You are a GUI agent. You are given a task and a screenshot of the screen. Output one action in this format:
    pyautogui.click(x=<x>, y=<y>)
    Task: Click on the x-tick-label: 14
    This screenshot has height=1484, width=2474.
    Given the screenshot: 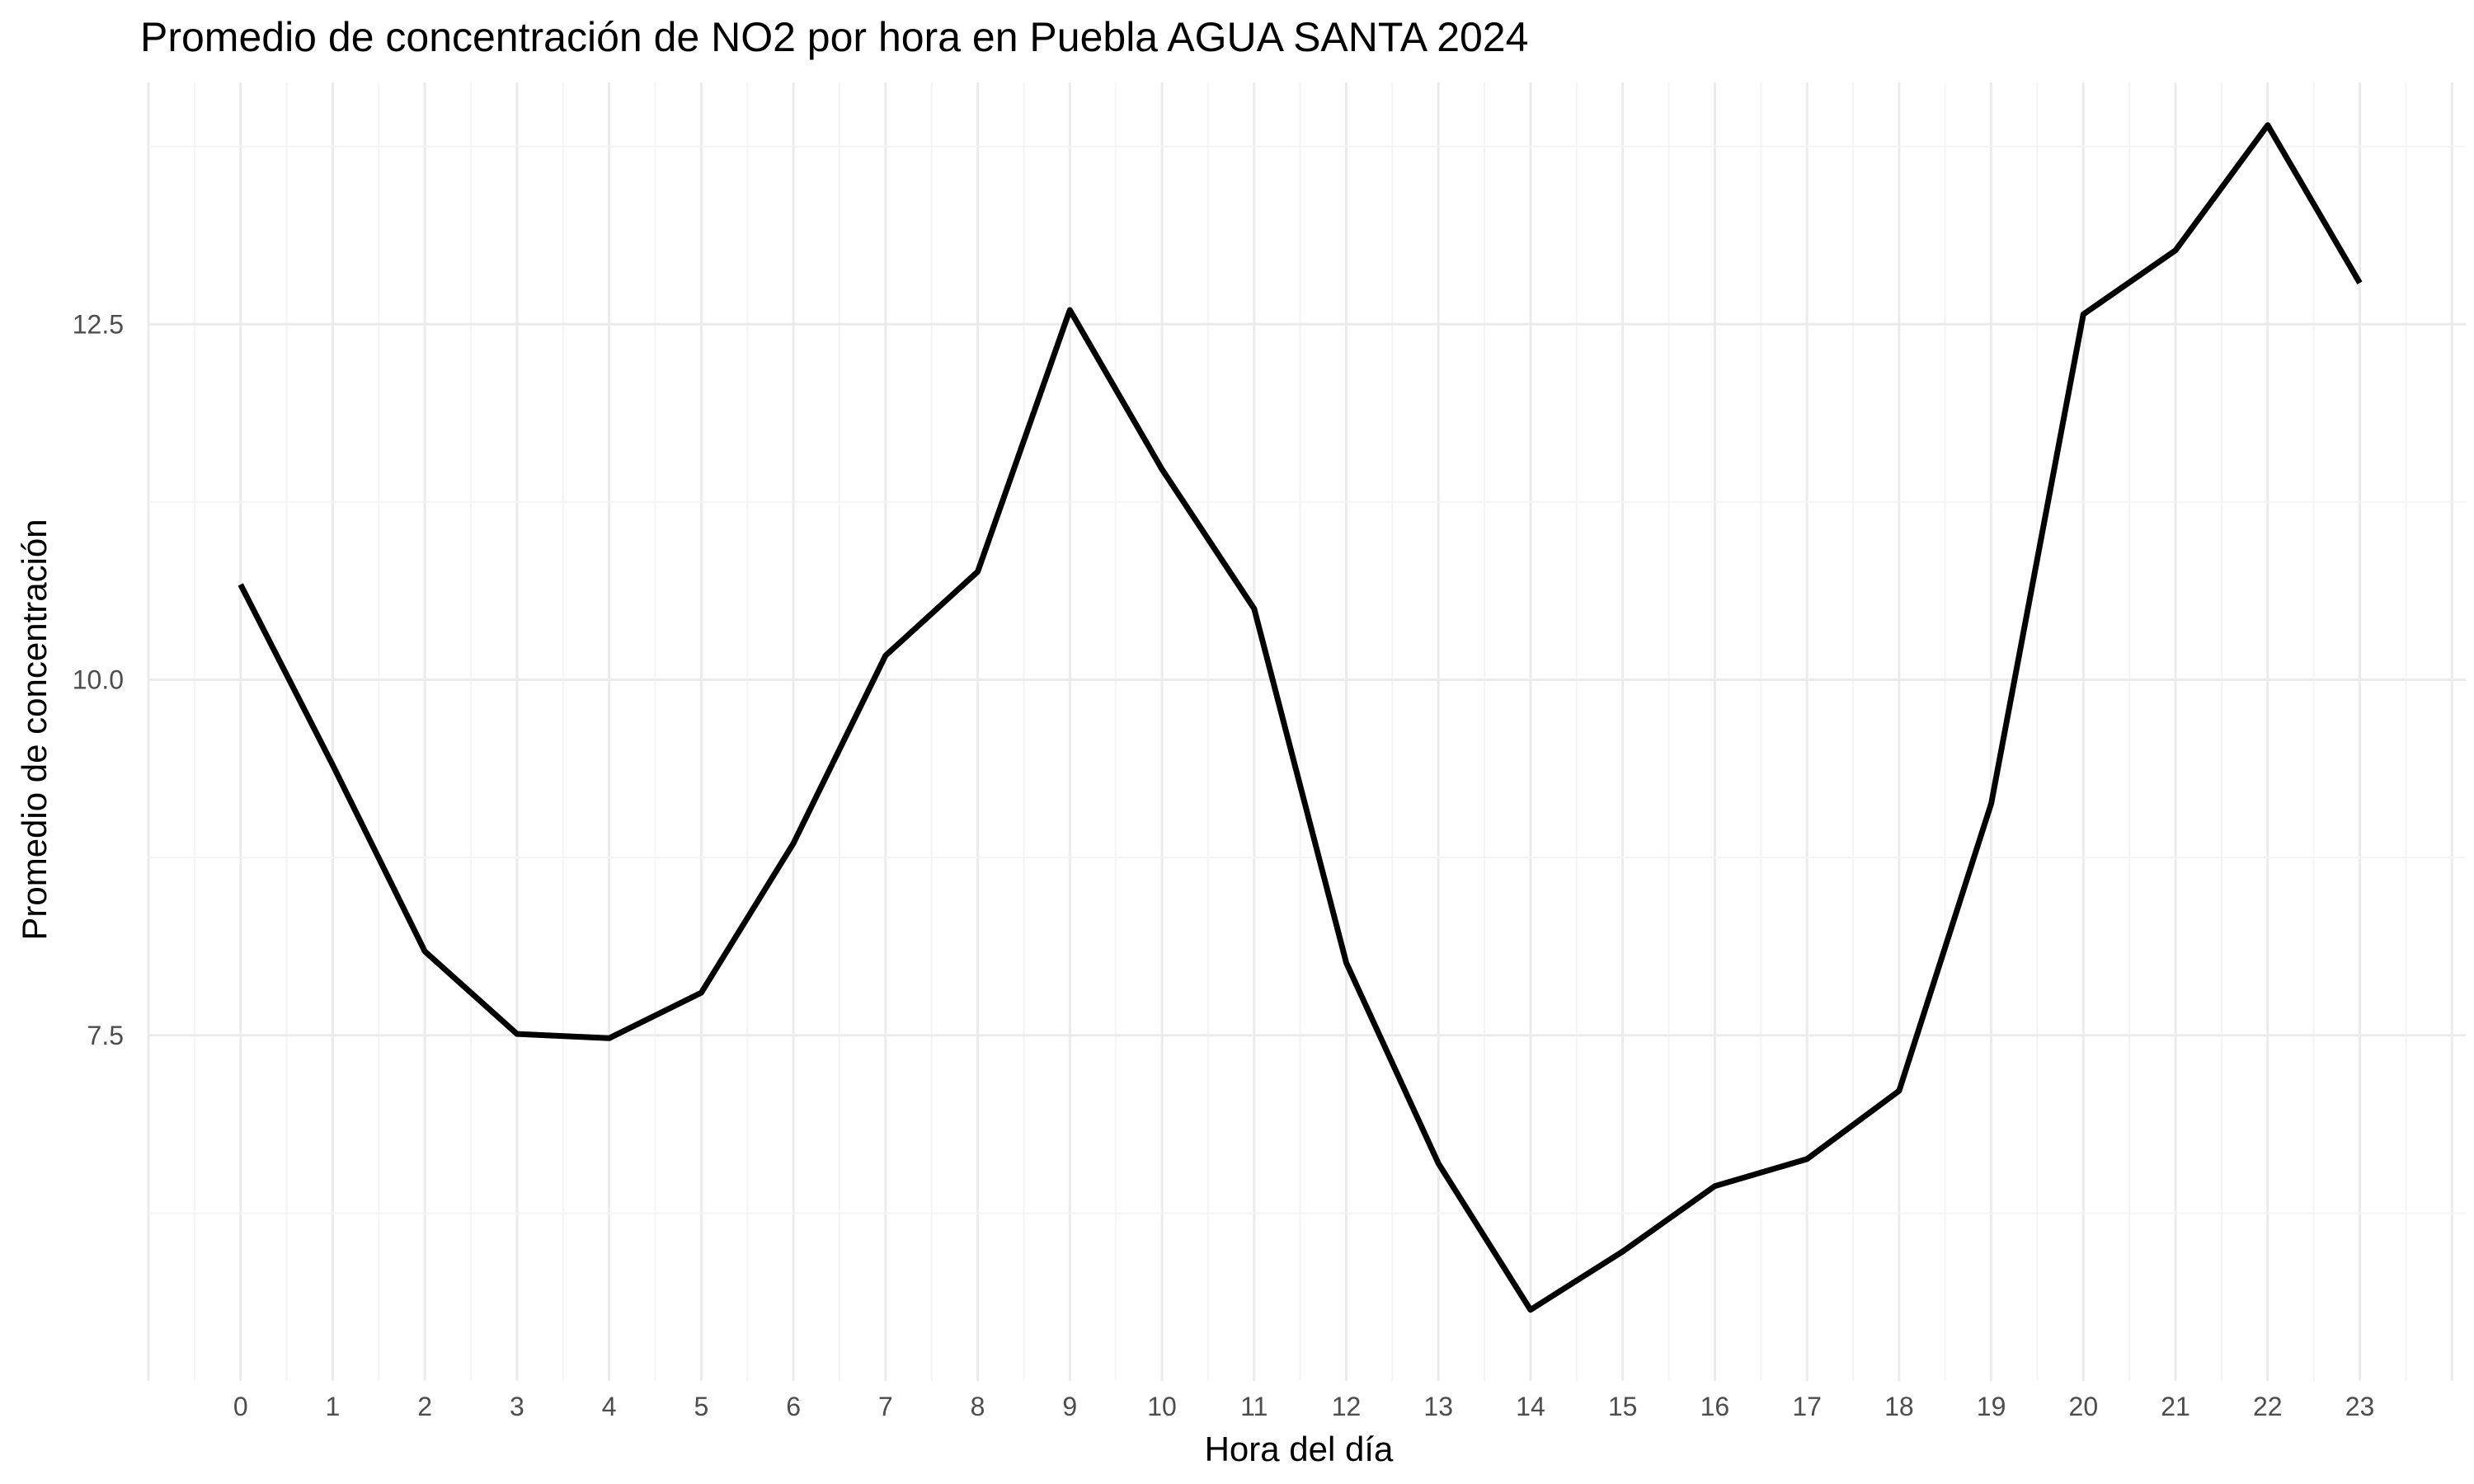 What is the action you would take?
    pyautogui.click(x=1530, y=1406)
    